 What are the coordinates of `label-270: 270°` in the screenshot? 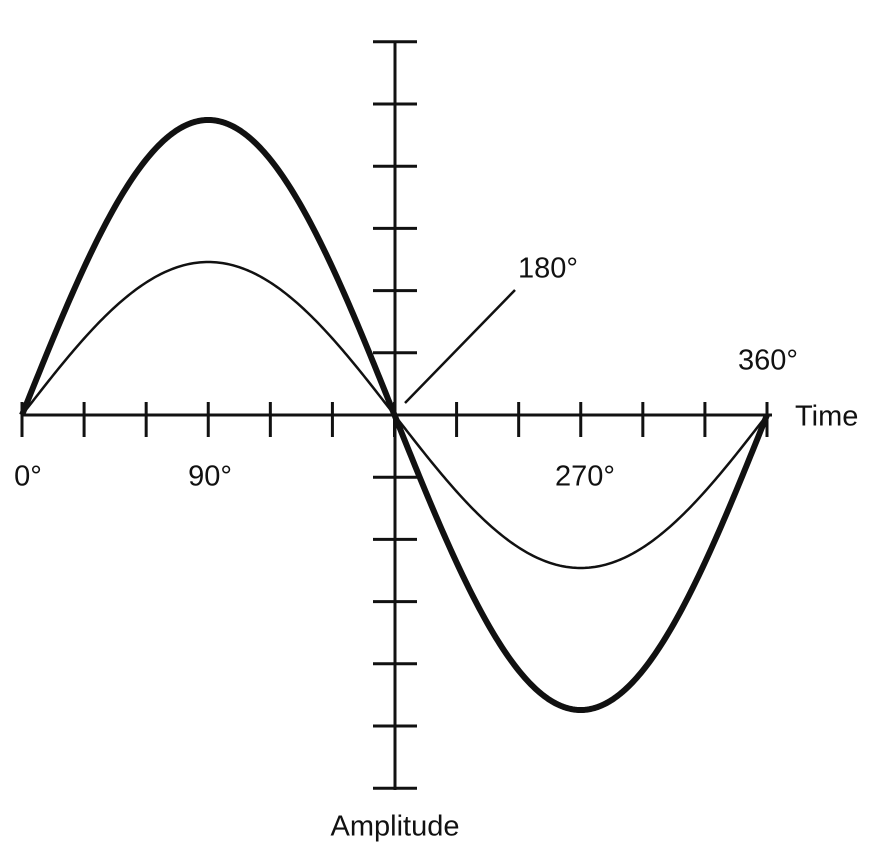 It's located at (585, 477).